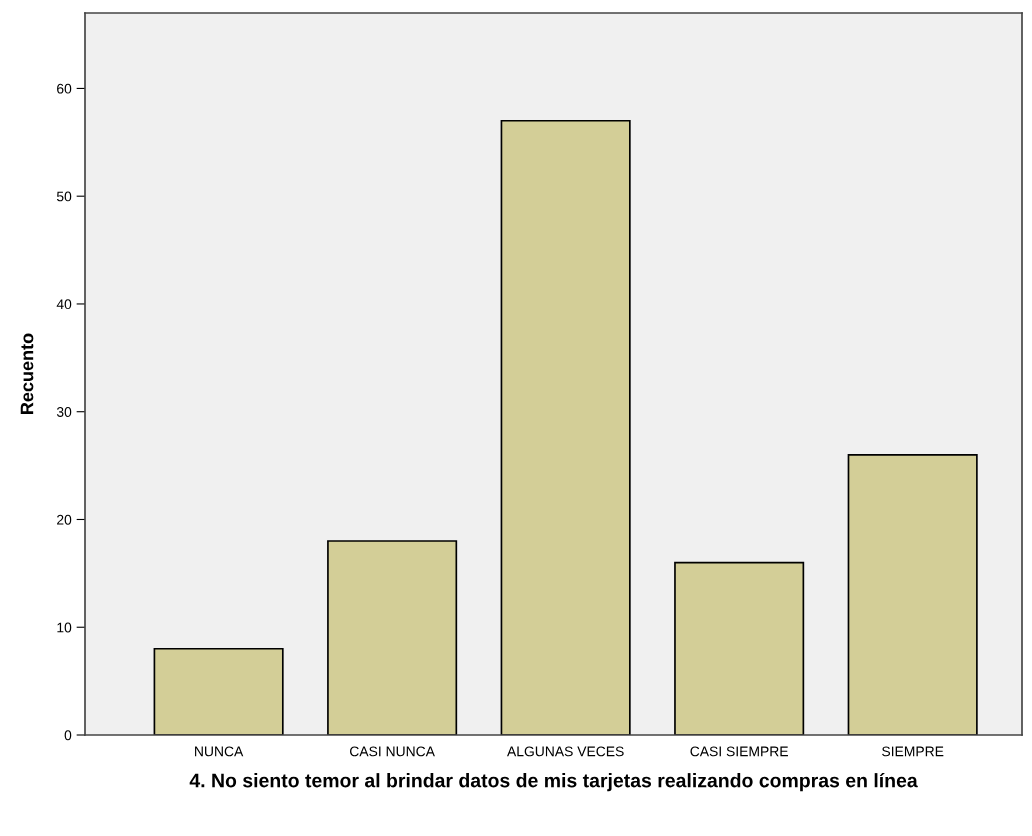 This screenshot has height=836, width=1032. Describe the element at coordinates (553, 782) in the screenshot. I see `x-axis-title: 4. No siento temor al brindar datos de mis tarjetas realizando compras en línea` at that location.